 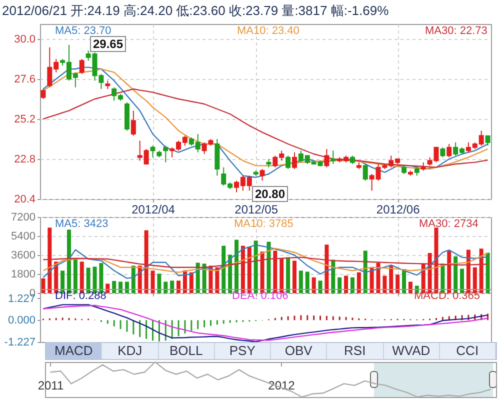 What do you see at coordinates (154, 209) in the screenshot?
I see `x-tick-label: 2012/04` at bounding box center [154, 209].